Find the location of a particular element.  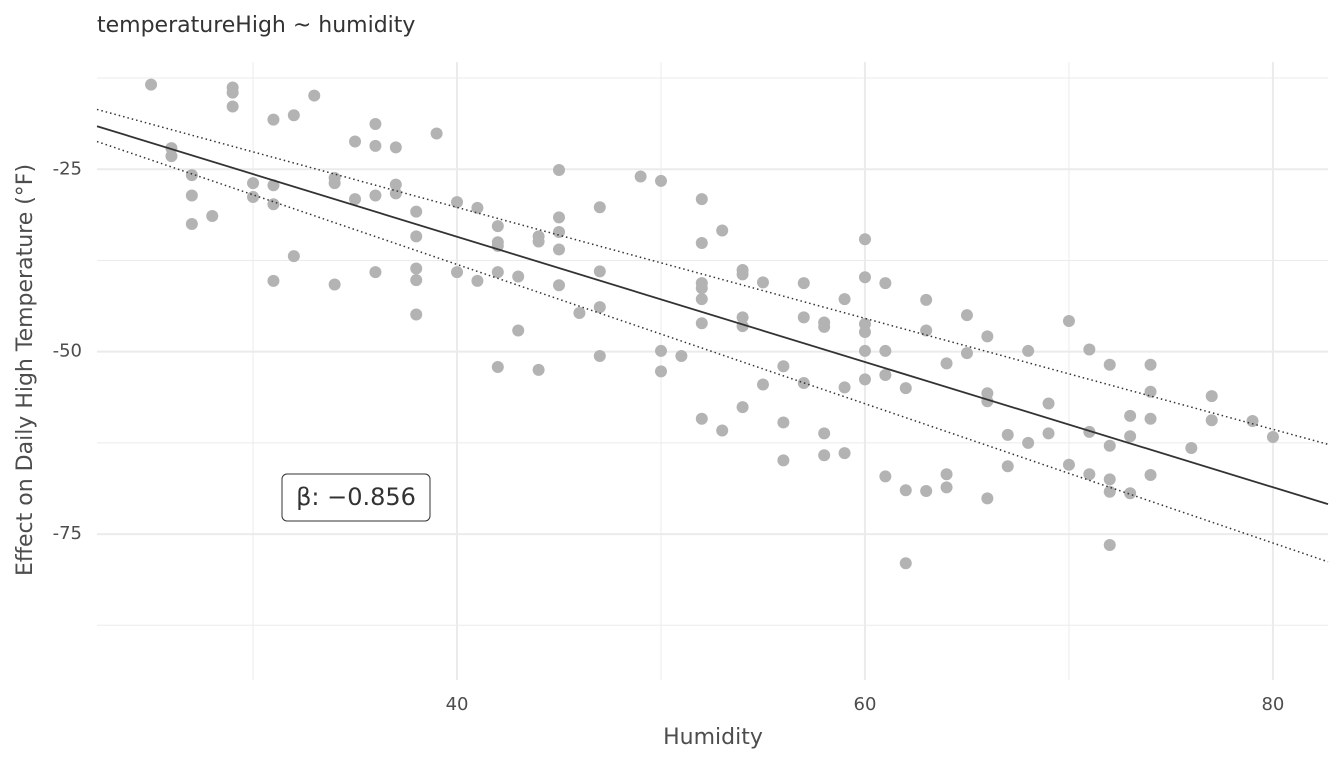

y-tick-label: -50 is located at coordinates (67, 351).